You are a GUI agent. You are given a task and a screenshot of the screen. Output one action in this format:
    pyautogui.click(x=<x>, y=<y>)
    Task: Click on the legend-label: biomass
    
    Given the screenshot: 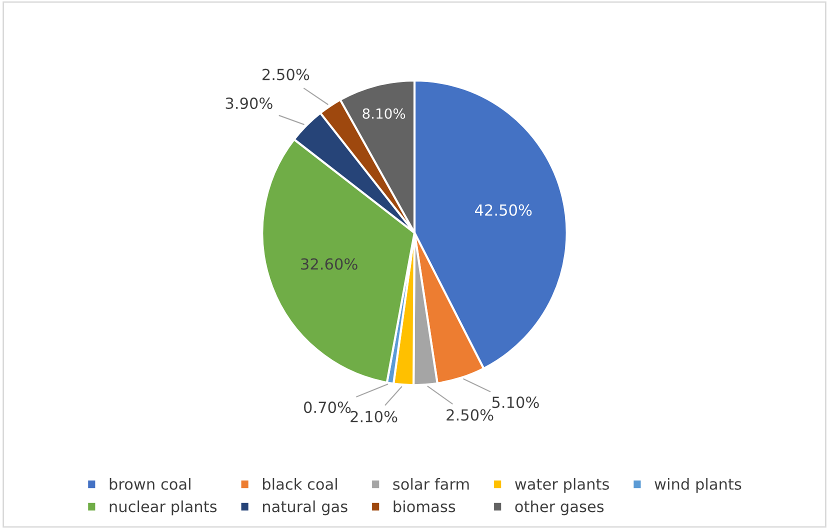 What is the action you would take?
    pyautogui.click(x=425, y=506)
    